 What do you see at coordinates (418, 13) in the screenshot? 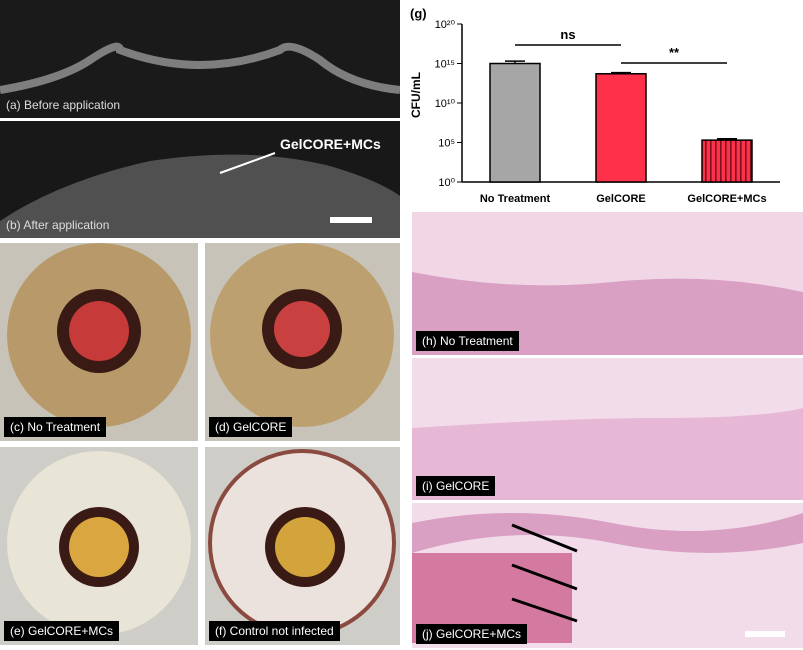
I see `chart-title: (g)` at bounding box center [418, 13].